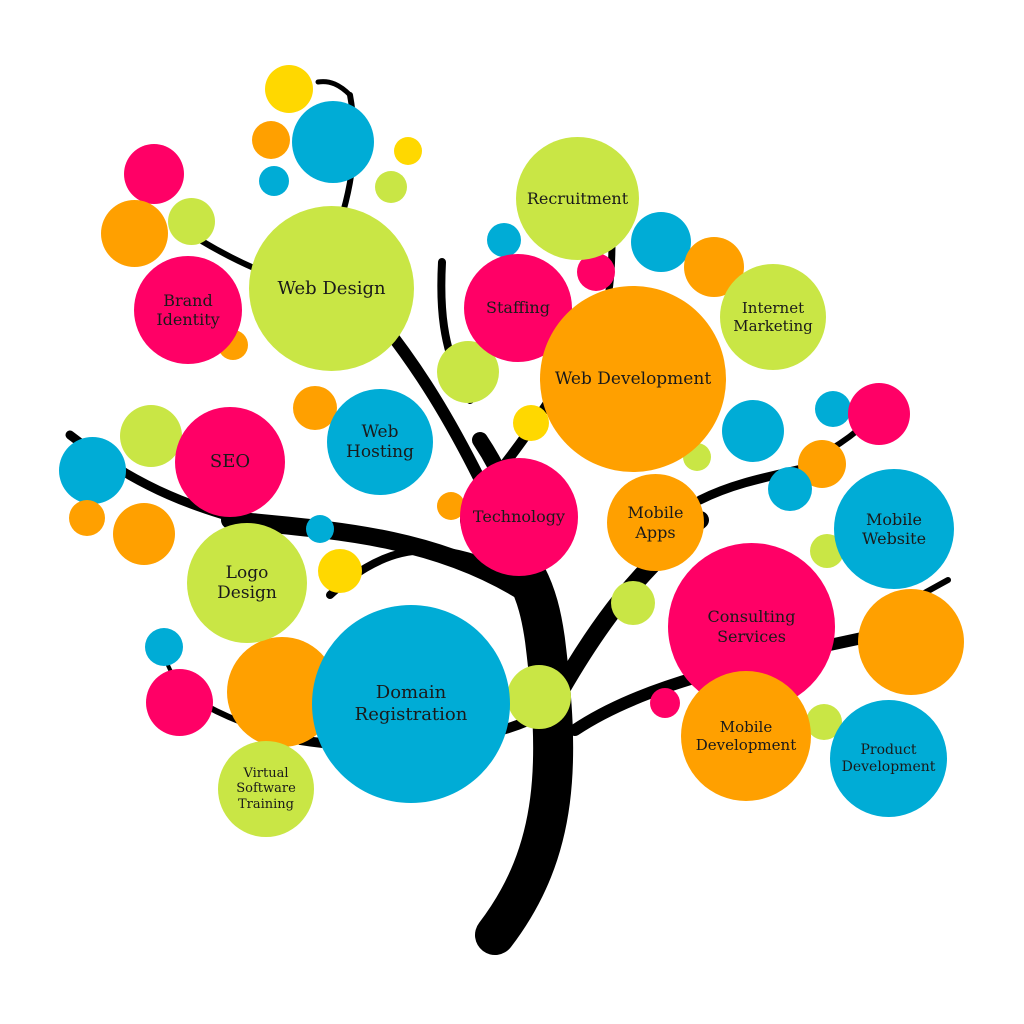 The height and width of the screenshot is (1024, 1024). I want to click on label-virtual-software-training: Virtual Software Training, so click(266, 788).